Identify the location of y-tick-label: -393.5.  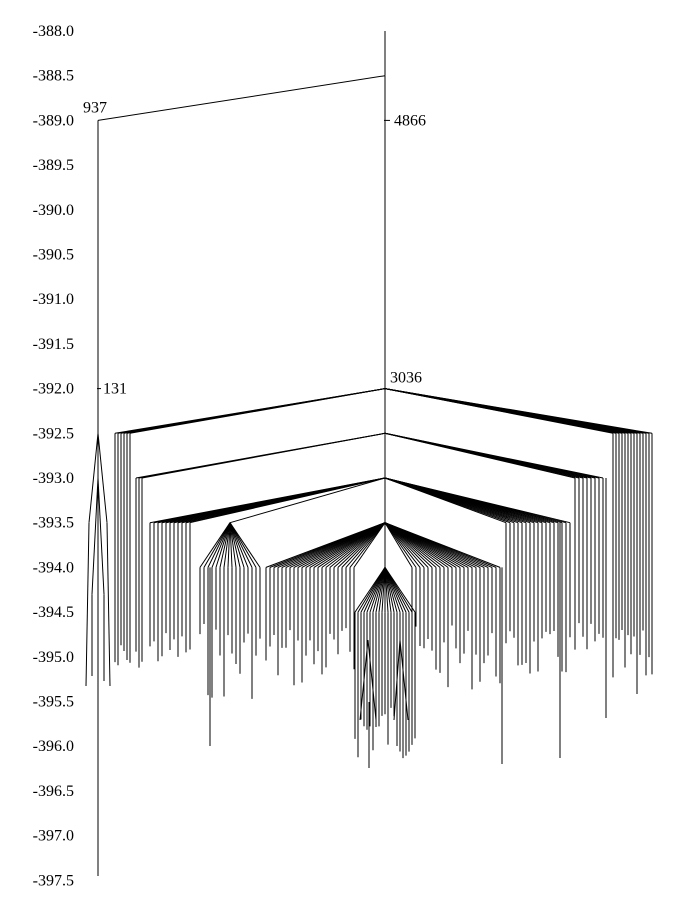
(53, 523).